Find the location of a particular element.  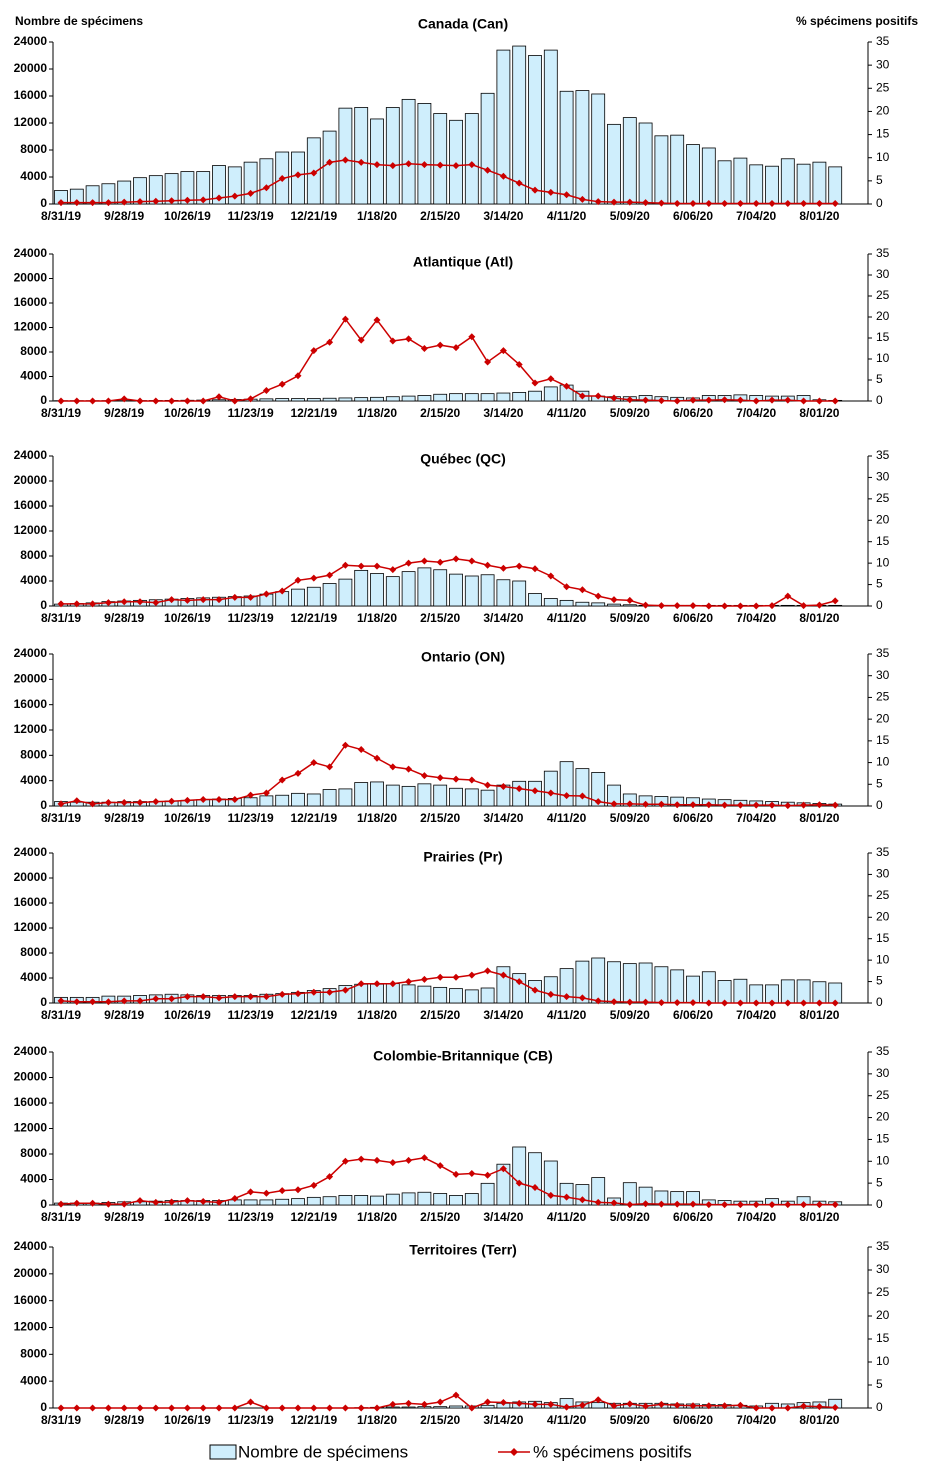

legend: Nombre de spécimens % spécimens positifs is located at coordinates (451, 1451).